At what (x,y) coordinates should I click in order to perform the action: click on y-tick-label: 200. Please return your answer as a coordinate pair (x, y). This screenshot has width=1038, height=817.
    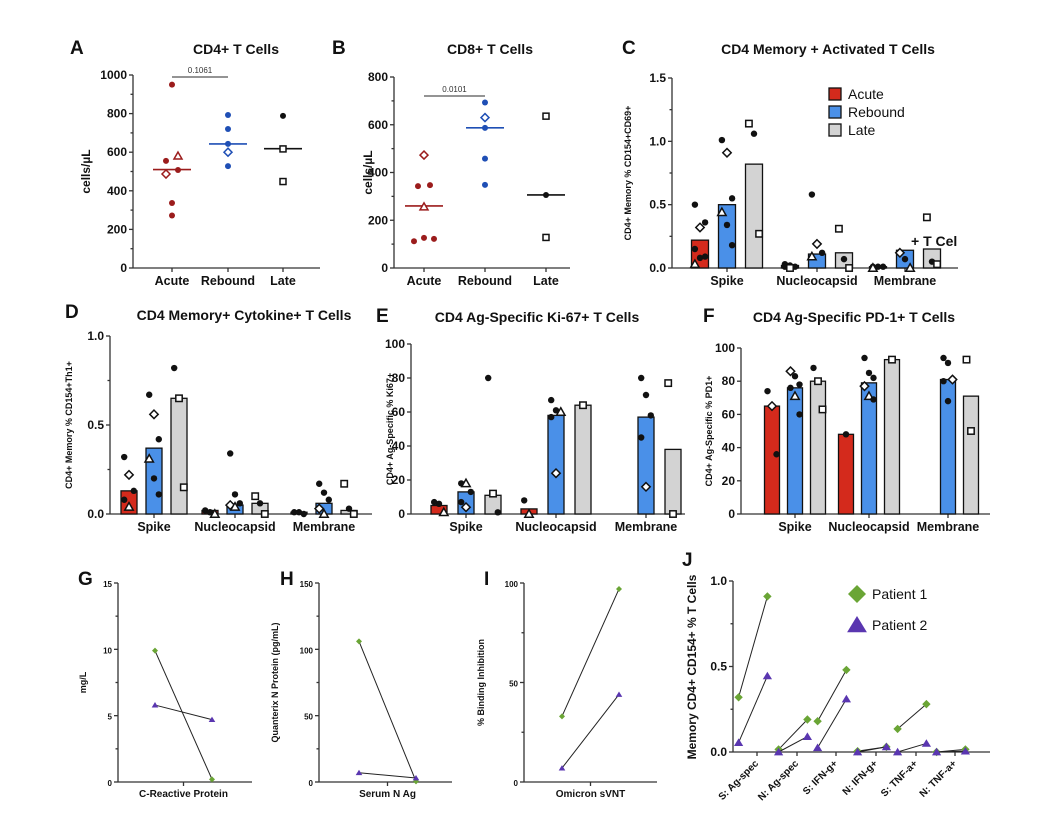
    Looking at the image, I should click on (117, 229).